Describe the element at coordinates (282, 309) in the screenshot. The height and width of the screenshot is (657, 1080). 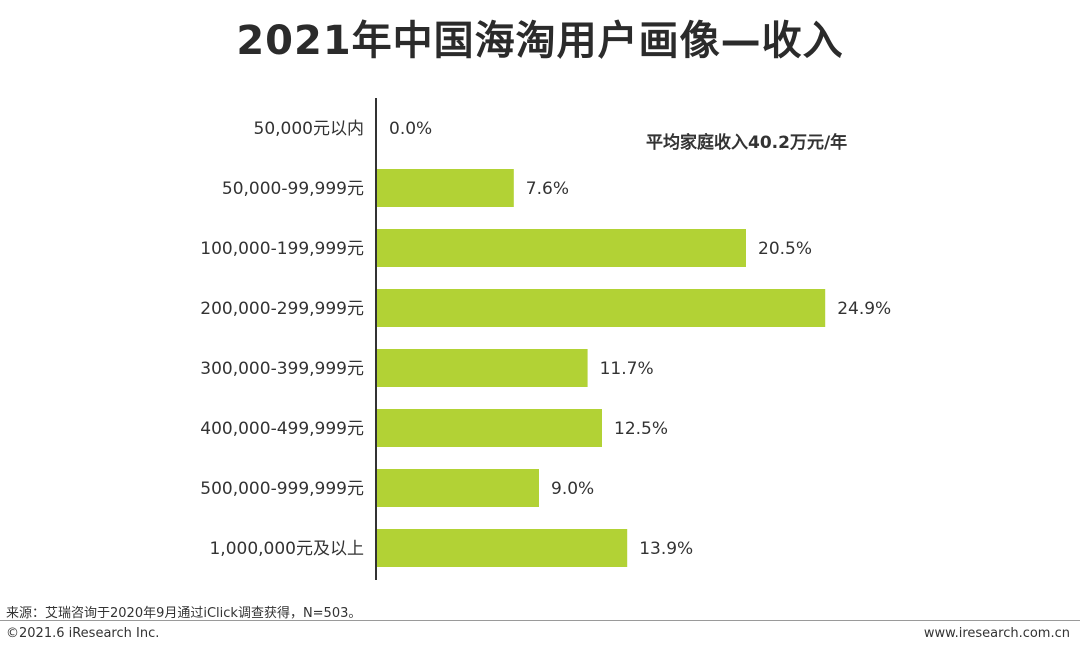
I see `category-label: 200,000-299,999元` at that location.